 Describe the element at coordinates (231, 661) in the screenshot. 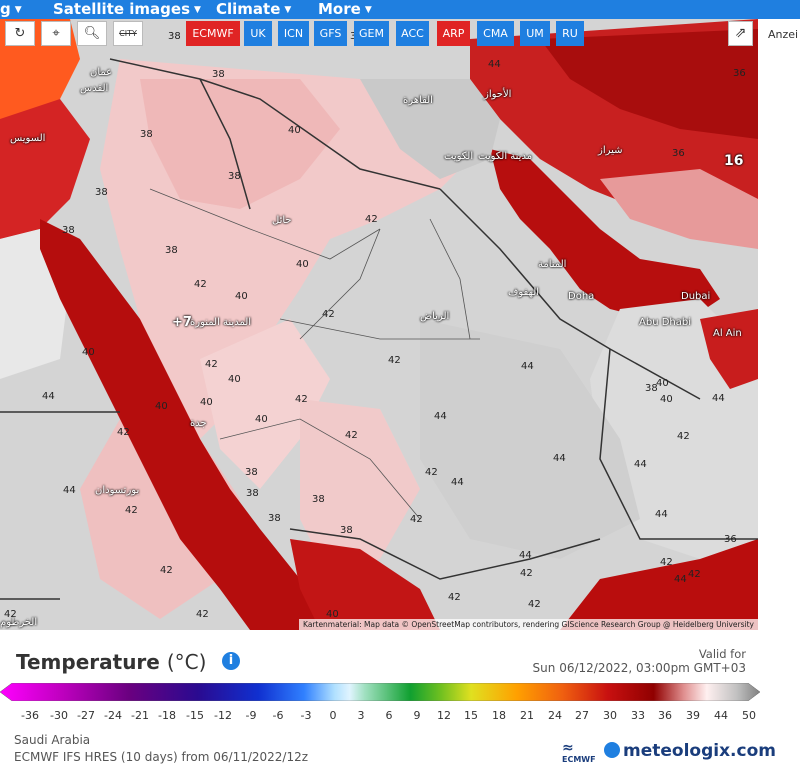

I see `info-icon: i` at that location.